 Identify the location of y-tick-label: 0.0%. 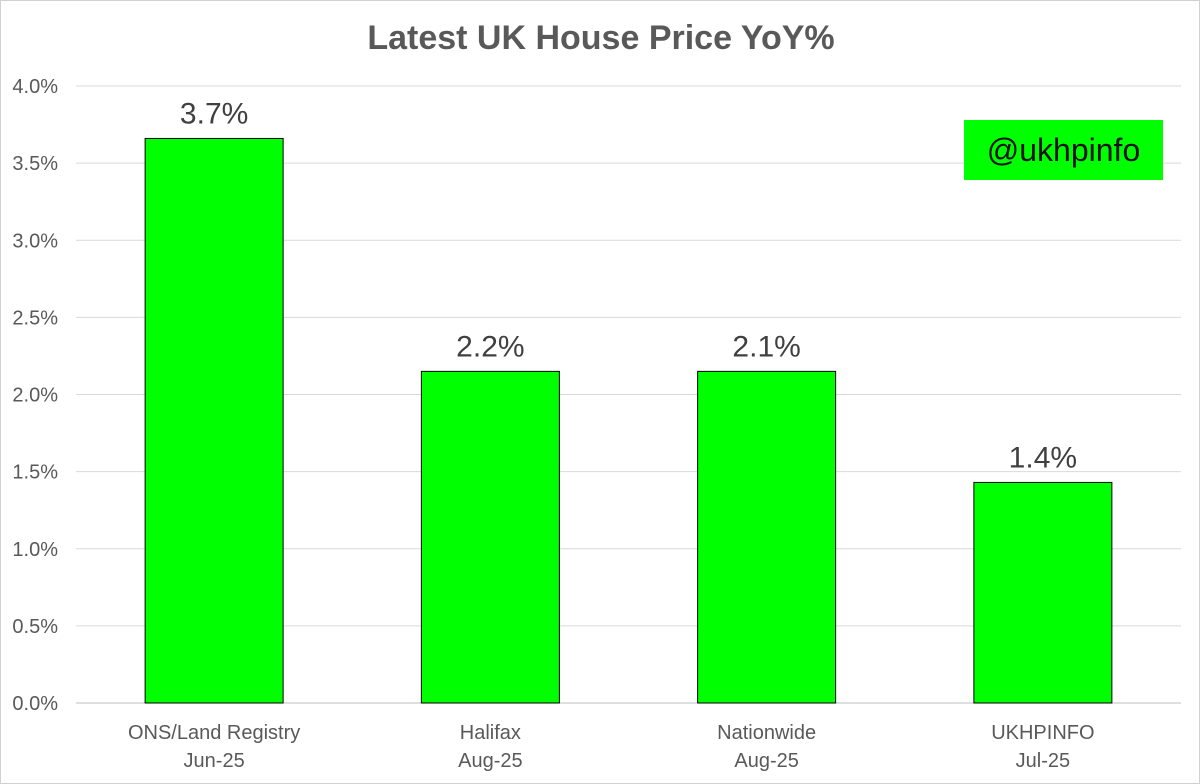
(35, 704).